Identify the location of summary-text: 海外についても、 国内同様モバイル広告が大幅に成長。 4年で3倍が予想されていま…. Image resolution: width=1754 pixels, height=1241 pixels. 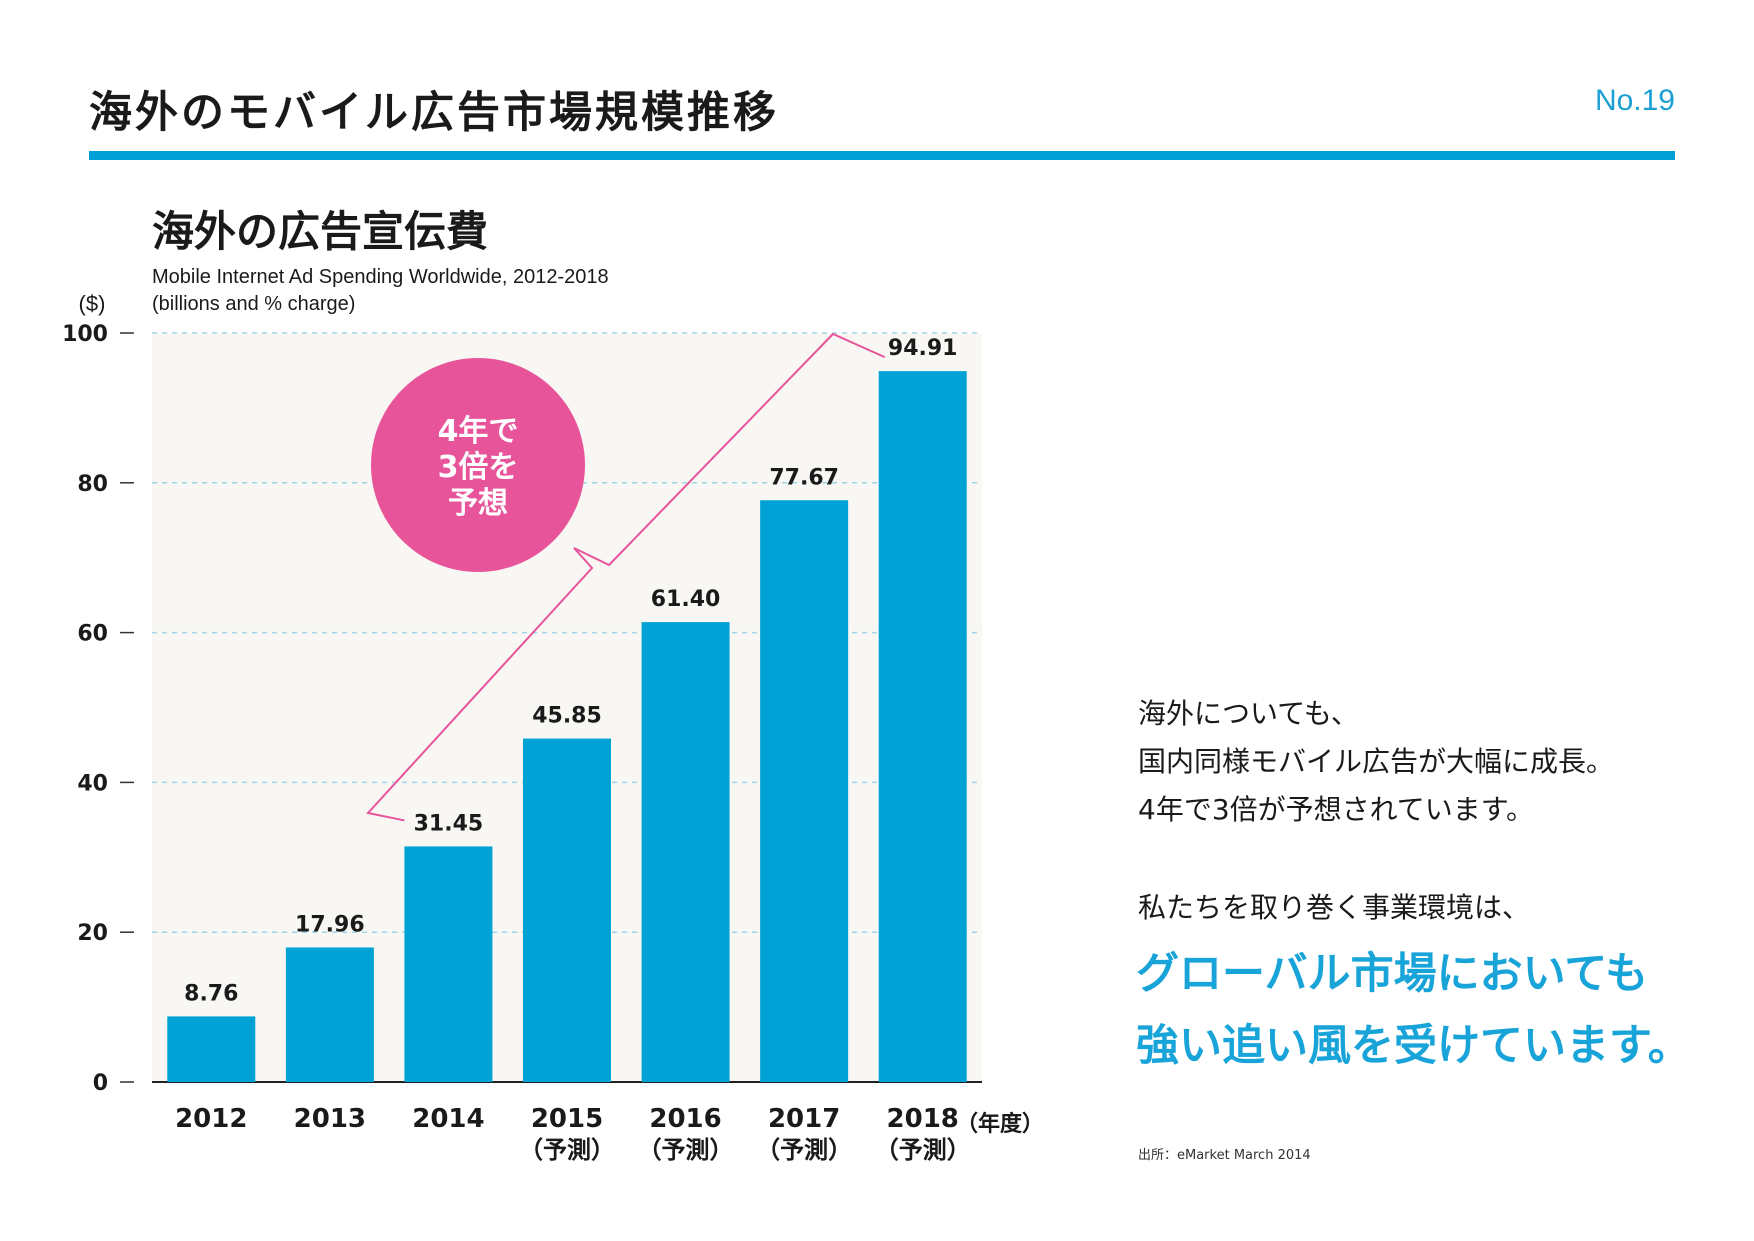
(1376, 762).